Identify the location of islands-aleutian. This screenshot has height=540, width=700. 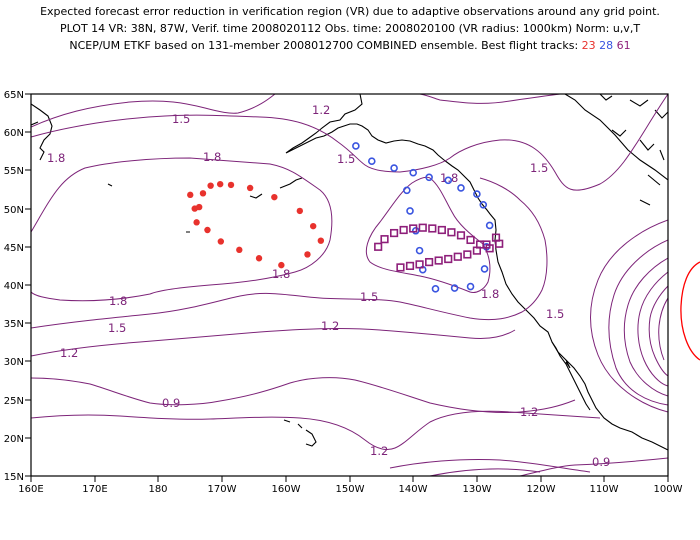
(205, 205).